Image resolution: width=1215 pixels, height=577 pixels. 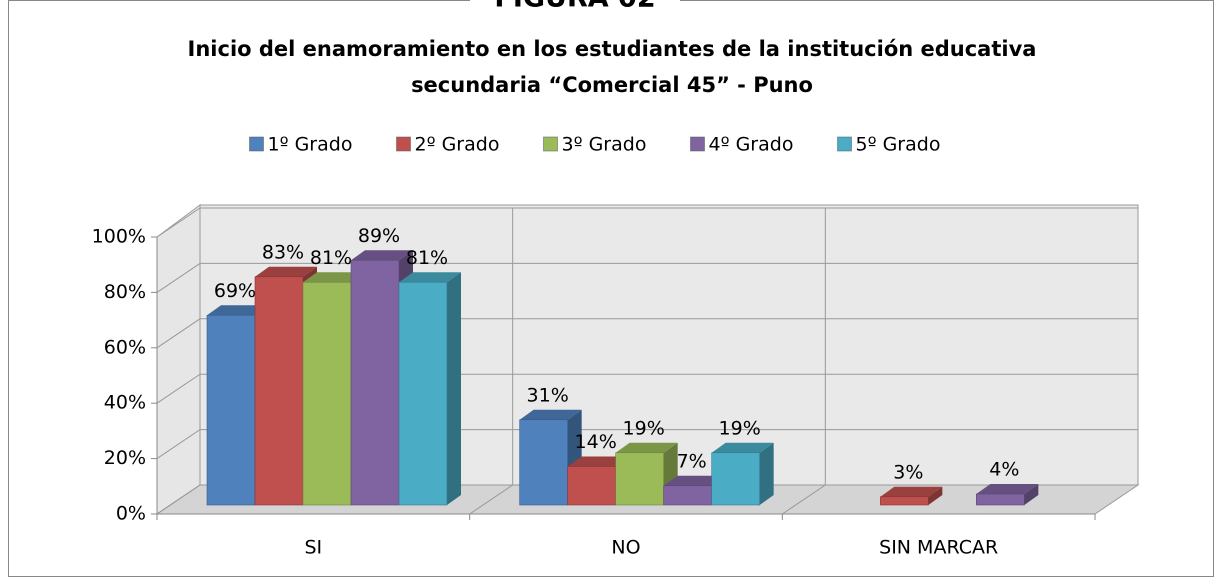 I want to click on chart-title: secundaria “Comercial 45” - Puno, so click(x=612, y=85).